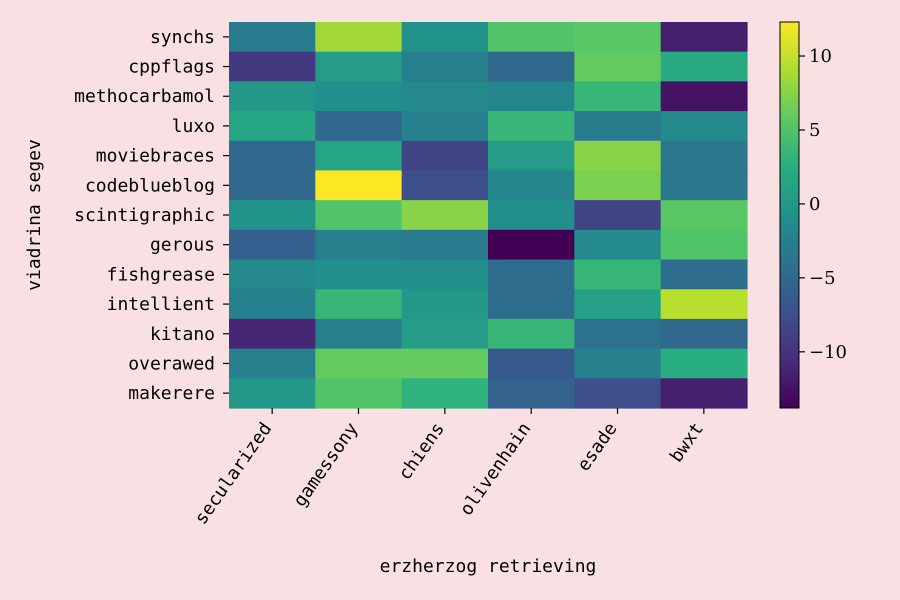 The width and height of the screenshot is (900, 600). Describe the element at coordinates (234, 474) in the screenshot. I see `x-tick-label: secularized` at that location.